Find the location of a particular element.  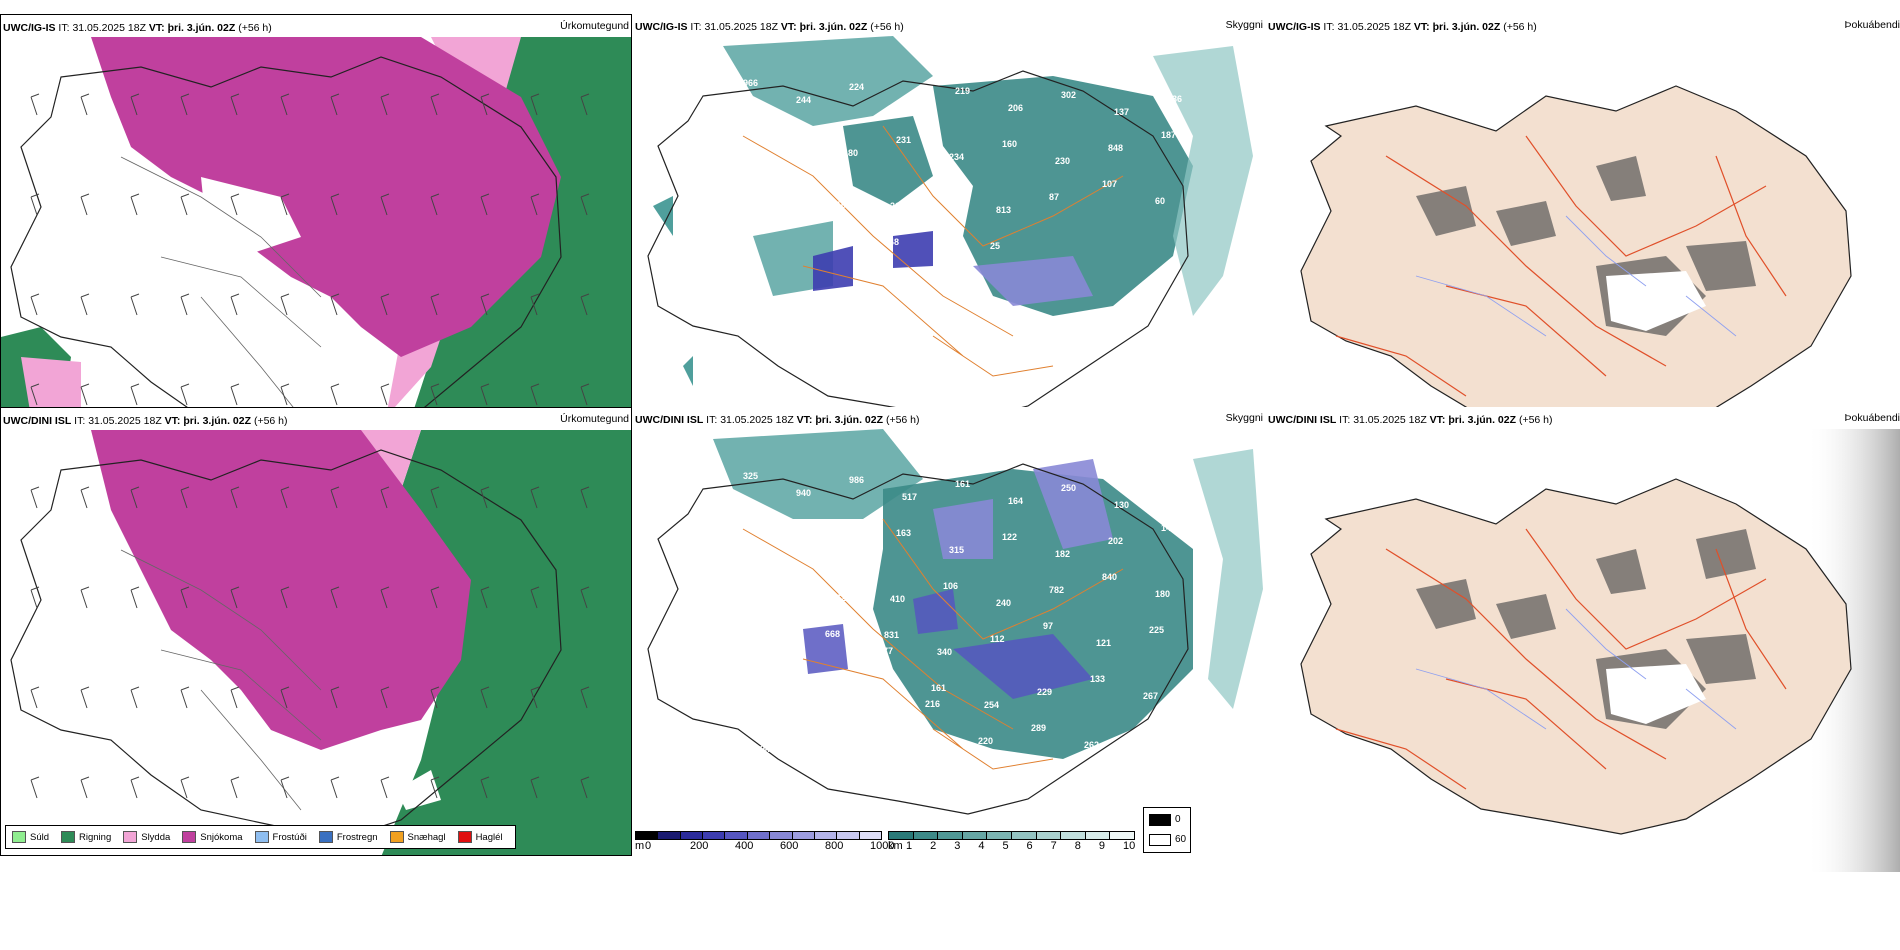

ceiling-value-label: 231 is located at coordinates (903, 140).